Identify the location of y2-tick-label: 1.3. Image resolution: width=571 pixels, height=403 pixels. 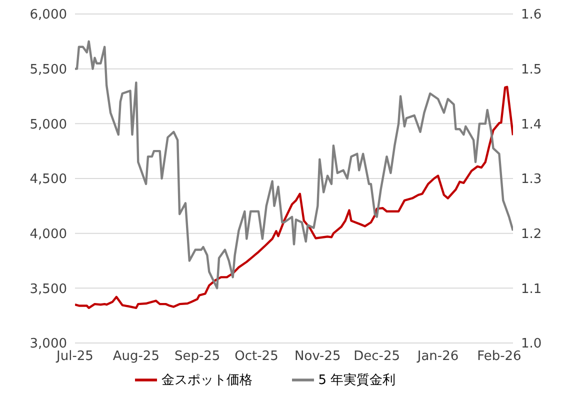
(531, 180).